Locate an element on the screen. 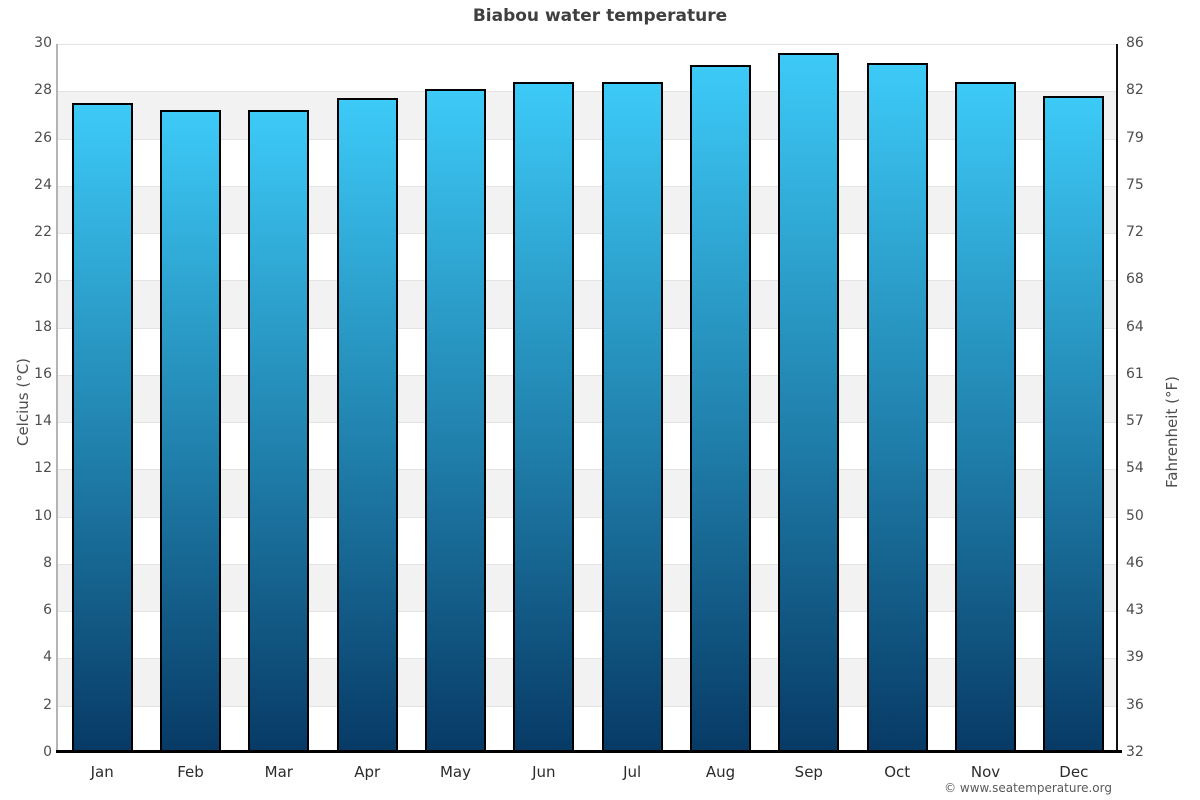  bar-oct is located at coordinates (897, 407).